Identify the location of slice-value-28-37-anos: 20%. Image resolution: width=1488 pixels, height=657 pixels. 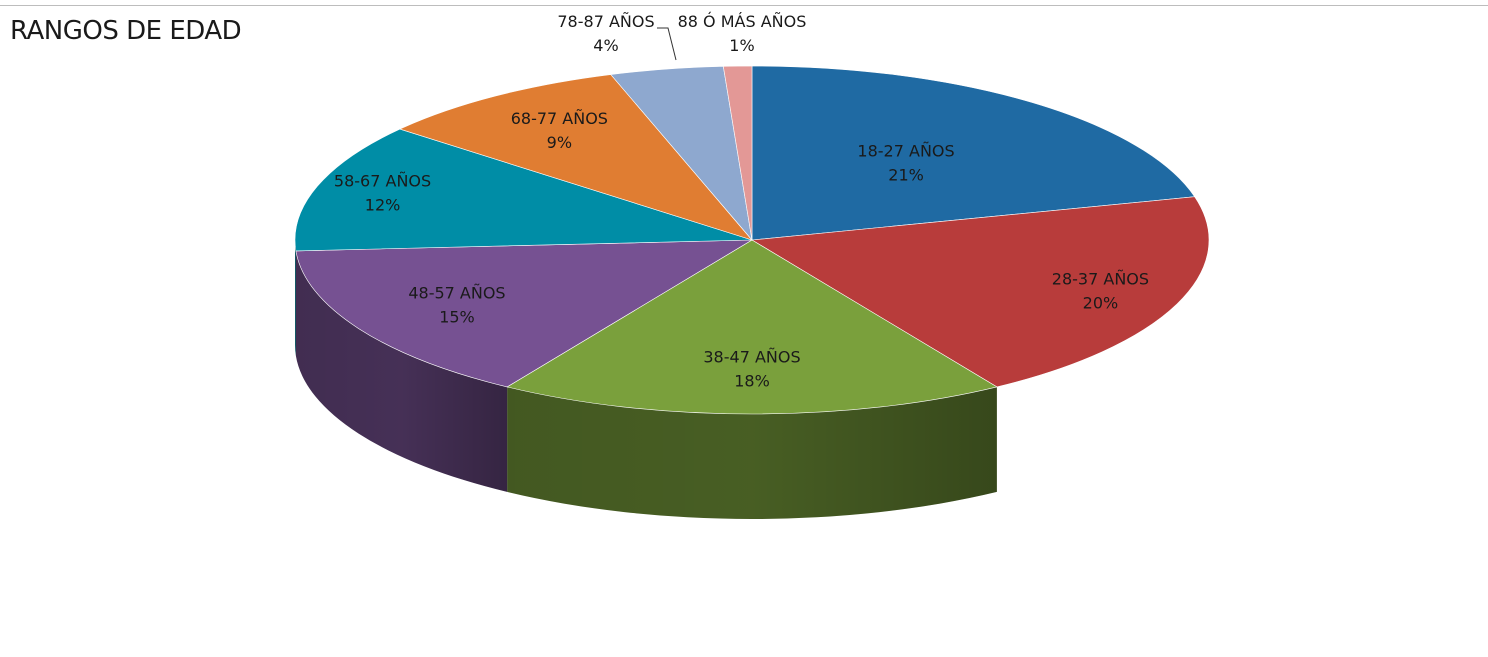
(1101, 303).